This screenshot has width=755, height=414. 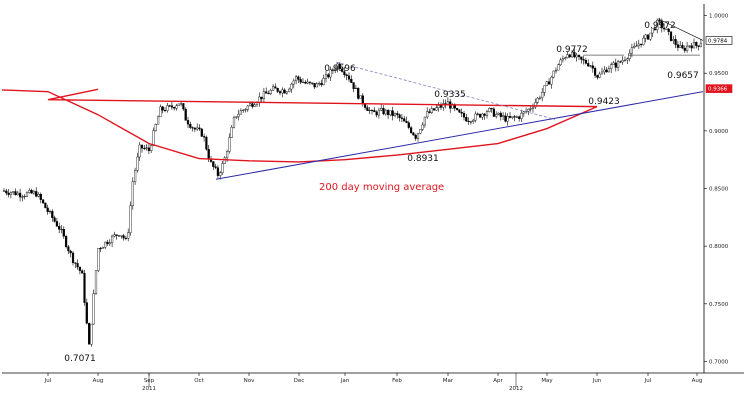 What do you see at coordinates (719, 88) in the screenshot?
I see `price-tag: 0.9366` at bounding box center [719, 88].